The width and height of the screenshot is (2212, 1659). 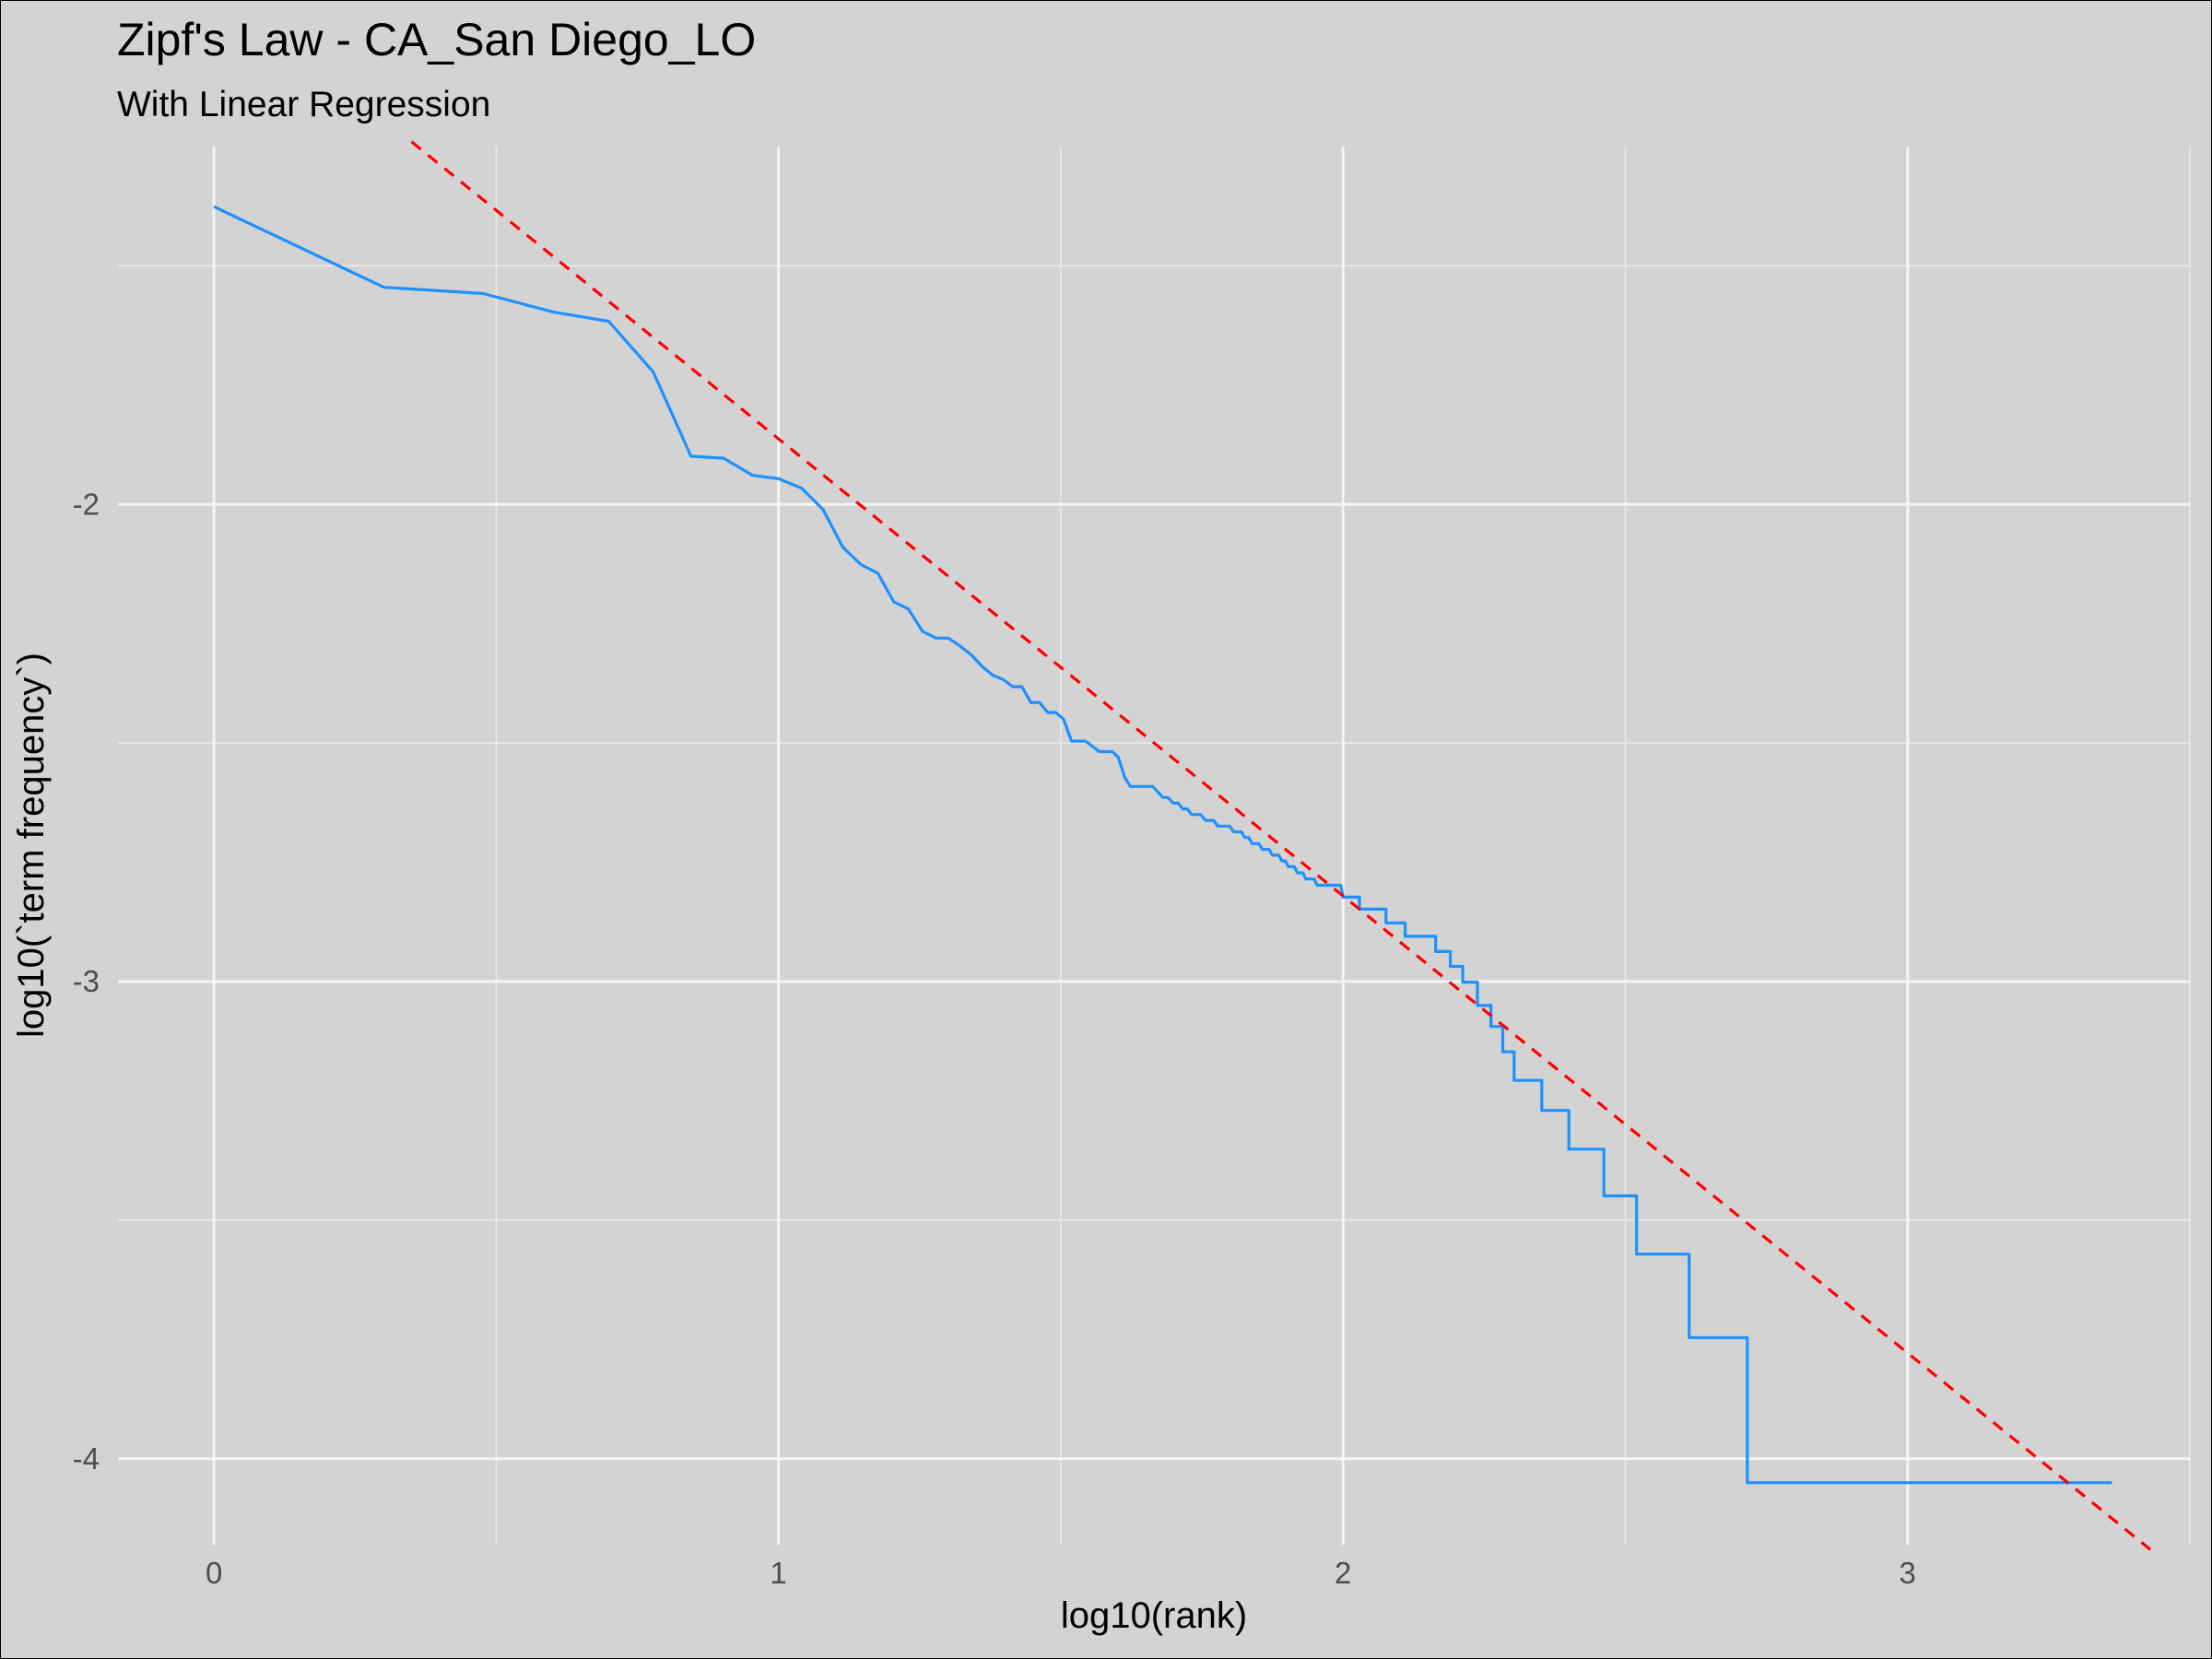 What do you see at coordinates (86, 504) in the screenshot?
I see `y-tick-label: -2` at bounding box center [86, 504].